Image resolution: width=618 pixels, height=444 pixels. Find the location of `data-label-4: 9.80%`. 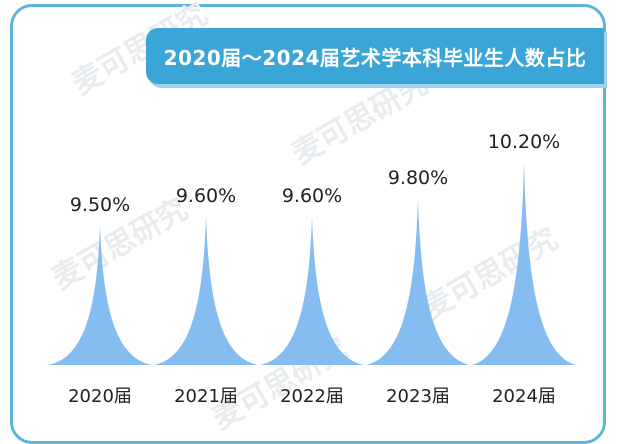

data-label-4: 9.80% is located at coordinates (418, 178).